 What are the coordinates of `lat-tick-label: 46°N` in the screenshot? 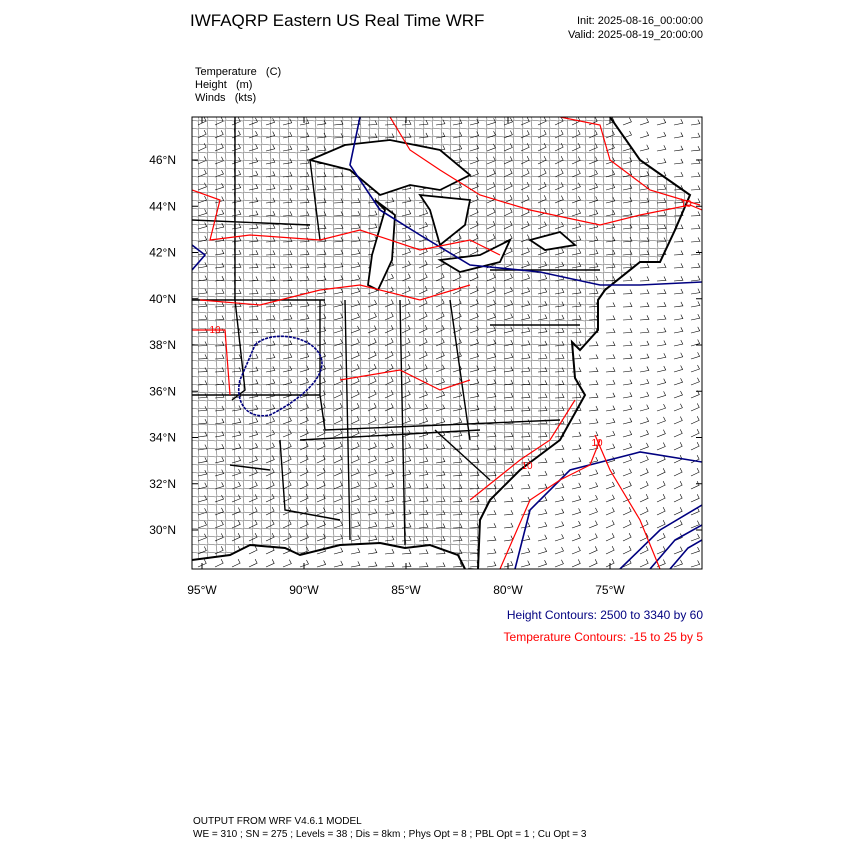 It's located at (162, 160).